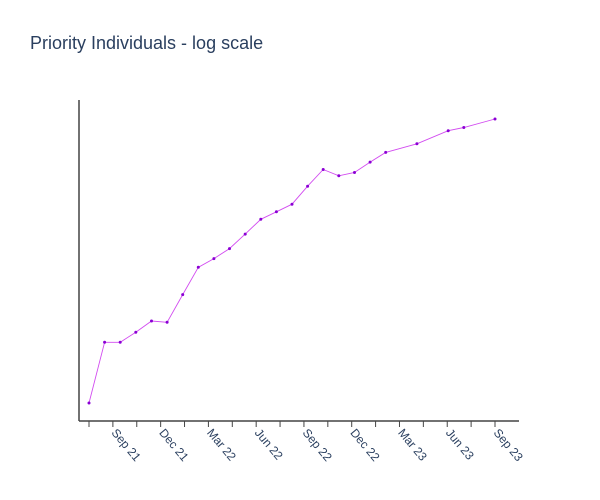  What do you see at coordinates (364, 445) in the screenshot?
I see `x-tick-label: Dec 22` at bounding box center [364, 445].